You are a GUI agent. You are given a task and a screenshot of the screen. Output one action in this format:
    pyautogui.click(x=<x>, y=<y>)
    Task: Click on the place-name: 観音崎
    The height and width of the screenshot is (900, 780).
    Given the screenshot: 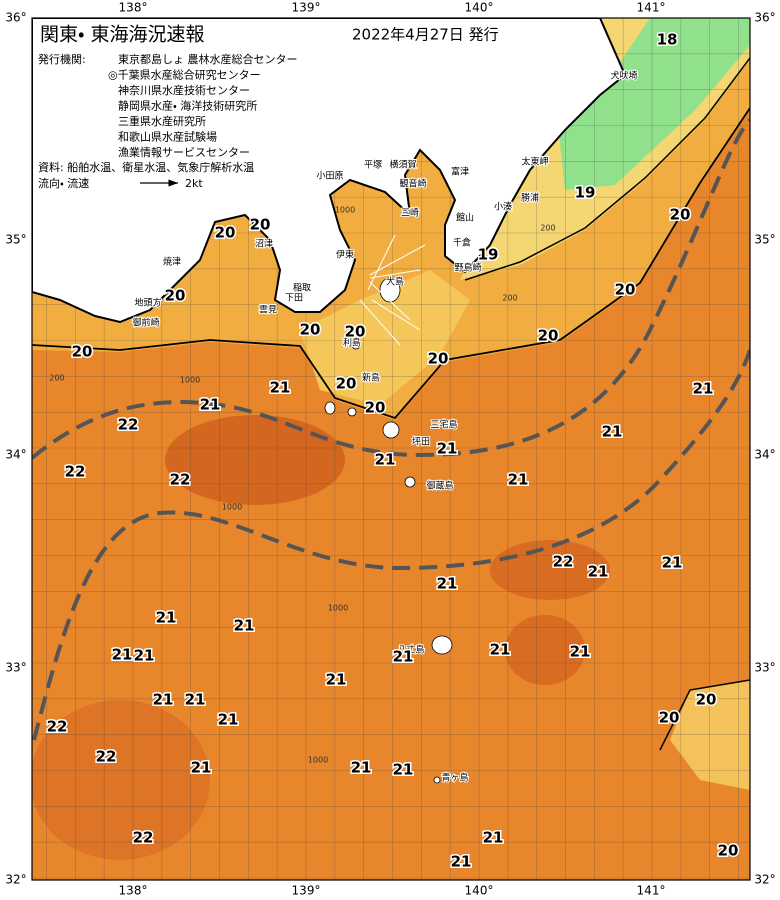 What is the action you would take?
    pyautogui.click(x=412, y=184)
    